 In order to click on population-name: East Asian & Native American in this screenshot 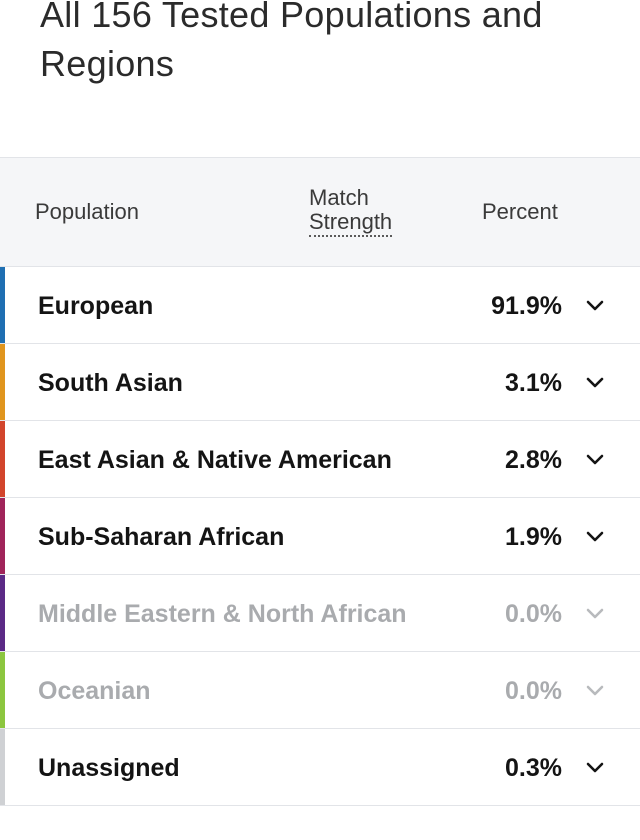, I will do `click(215, 460)`.